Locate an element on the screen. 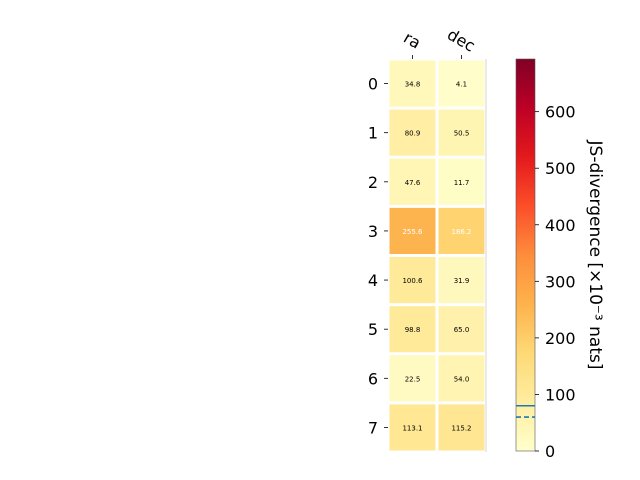 This screenshot has width=640, height=480. cell-value-label: 54.0 is located at coordinates (462, 379).